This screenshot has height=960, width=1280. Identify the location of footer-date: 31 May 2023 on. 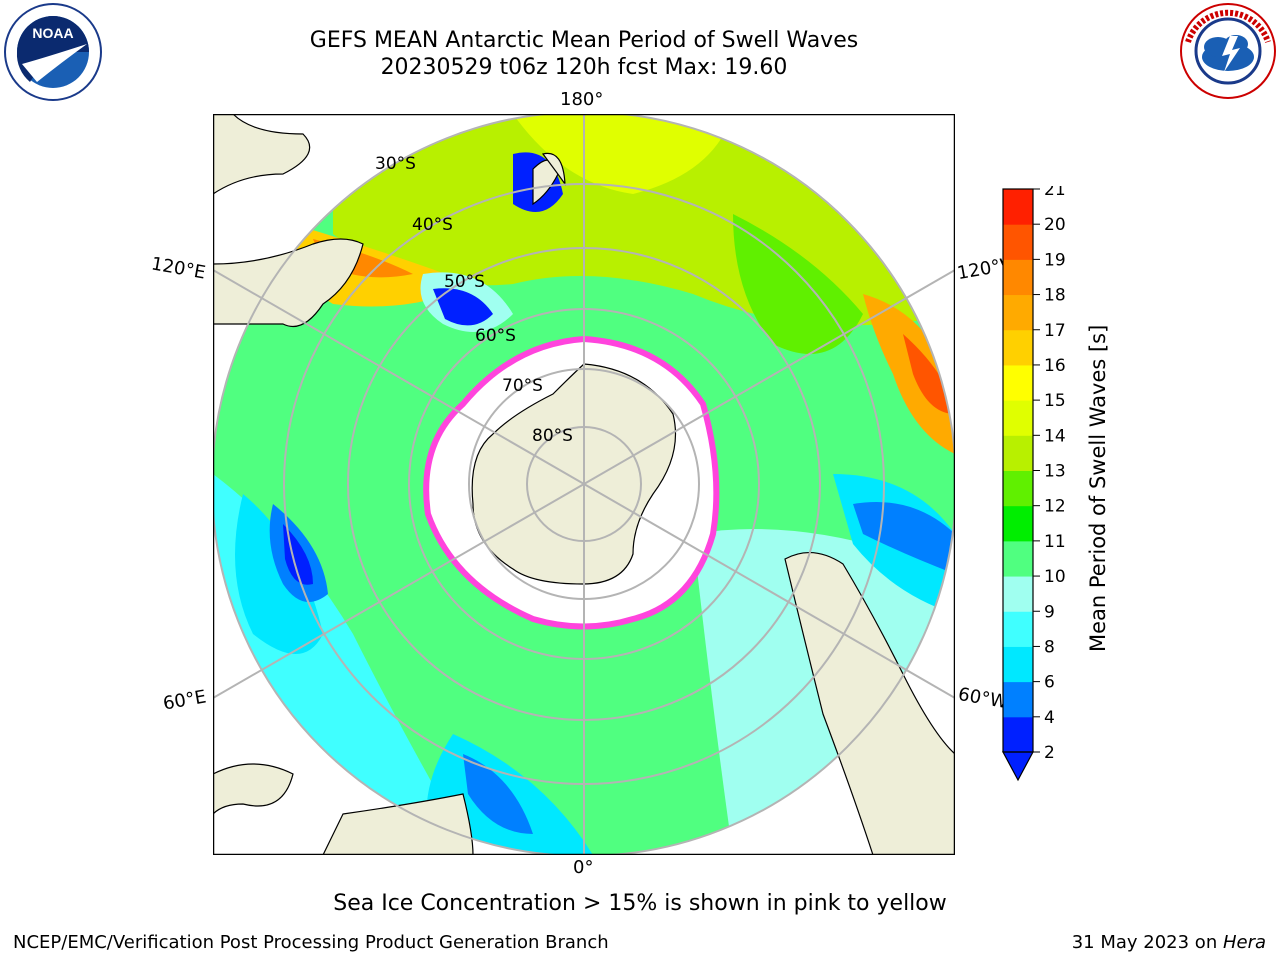
(1147, 942).